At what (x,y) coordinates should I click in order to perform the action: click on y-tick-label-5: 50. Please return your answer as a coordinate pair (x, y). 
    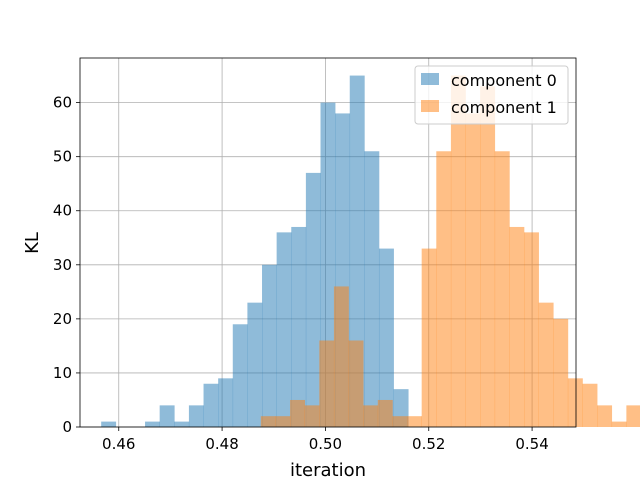
    Looking at the image, I should click on (62, 157).